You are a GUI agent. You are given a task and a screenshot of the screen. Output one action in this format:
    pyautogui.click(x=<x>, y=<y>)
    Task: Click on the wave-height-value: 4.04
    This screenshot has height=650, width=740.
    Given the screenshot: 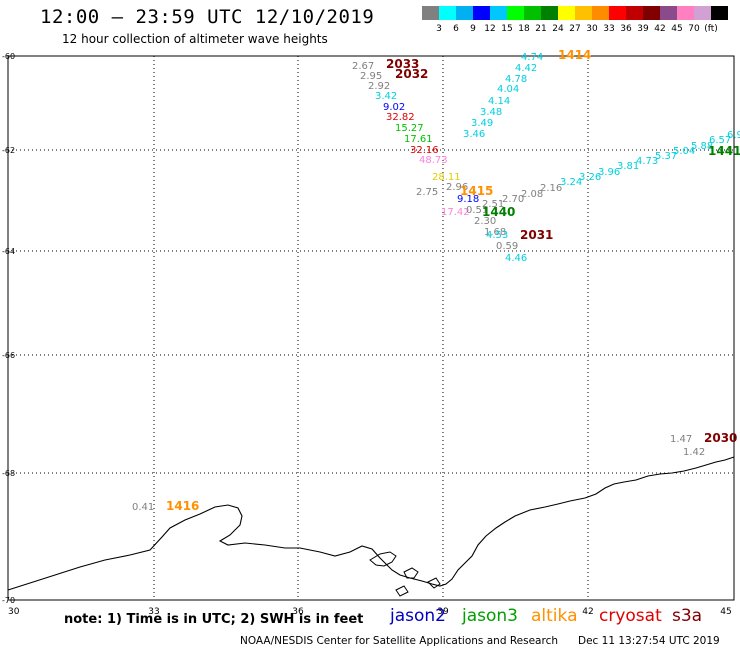 What is the action you would take?
    pyautogui.click(x=508, y=89)
    